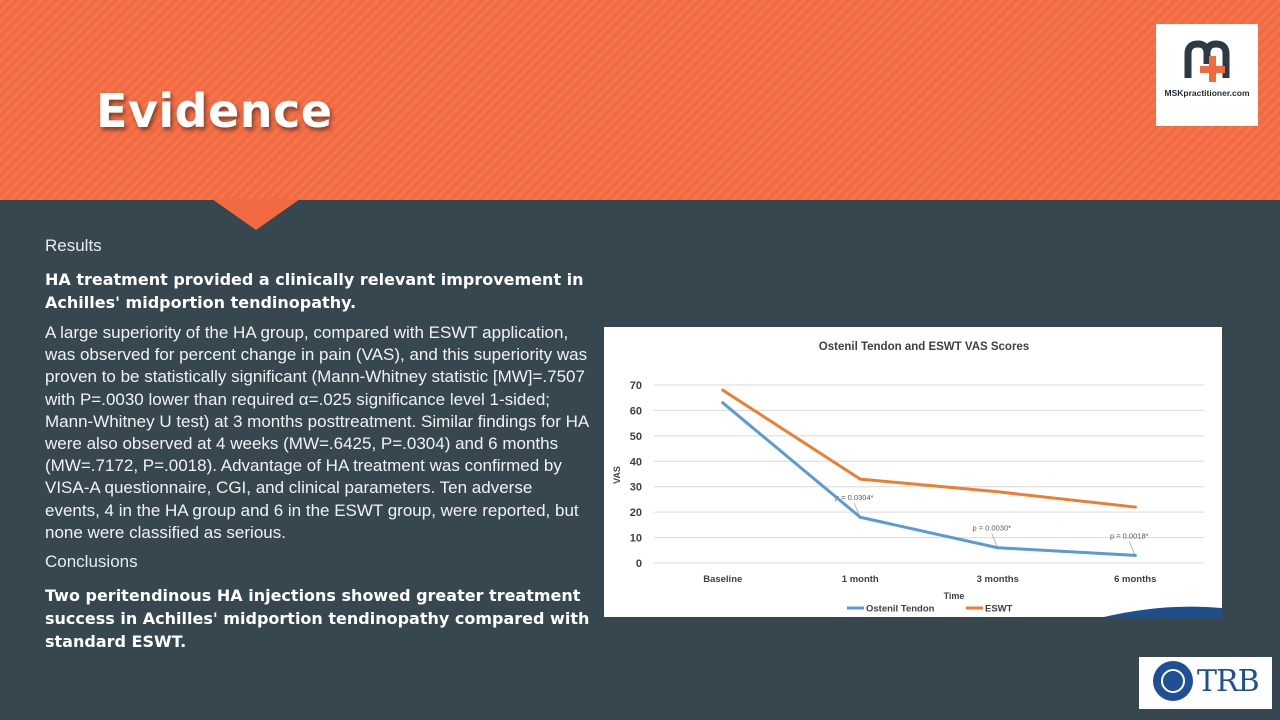  What do you see at coordinates (999, 609) in the screenshot?
I see `legend-label: ESWT` at bounding box center [999, 609].